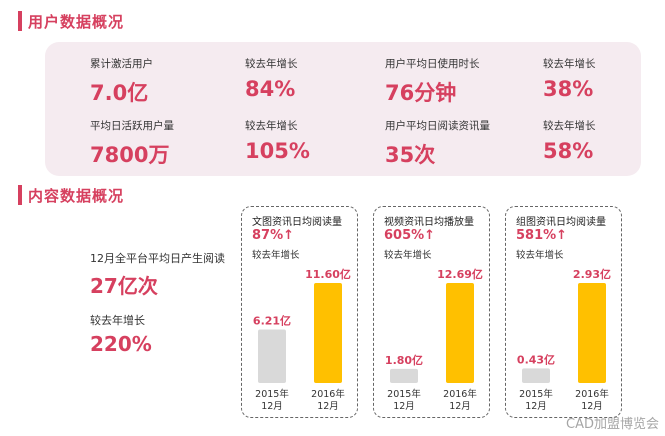 This screenshot has height=436, width=665. What do you see at coordinates (157, 258) in the screenshot?
I see `stat-label: 12月全平台平均日产生阅读` at bounding box center [157, 258].